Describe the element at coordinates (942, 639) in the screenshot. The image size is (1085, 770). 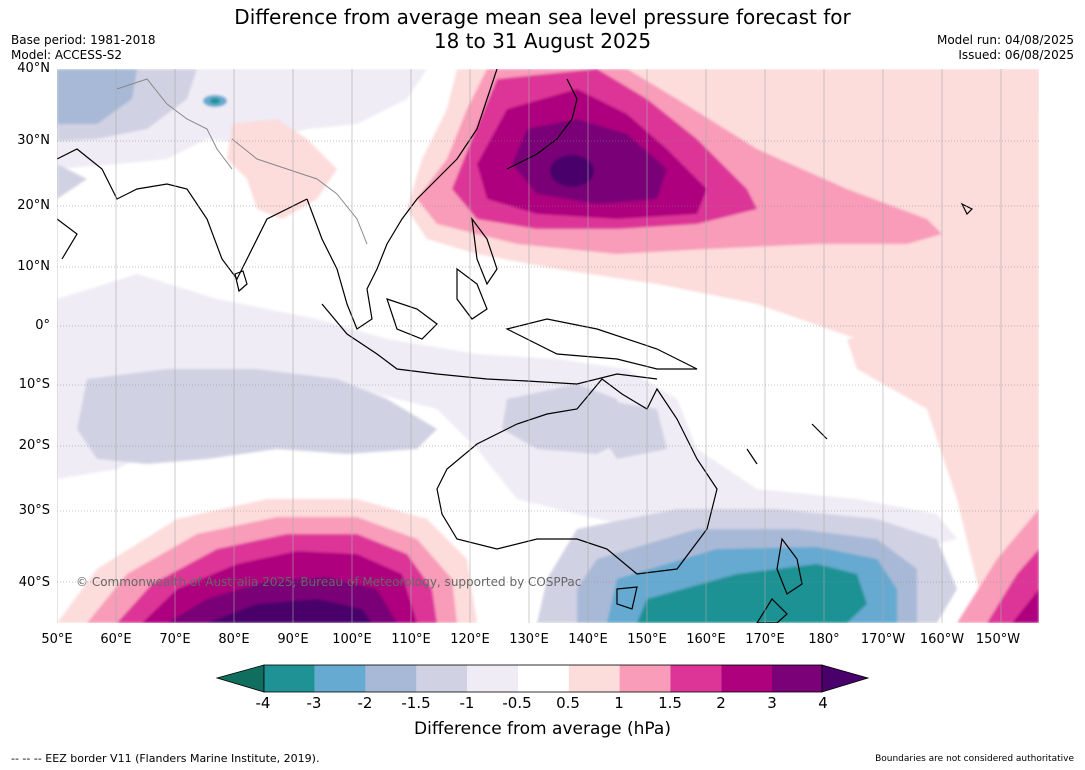
I see `lon-label-160w: 160°W` at that location.